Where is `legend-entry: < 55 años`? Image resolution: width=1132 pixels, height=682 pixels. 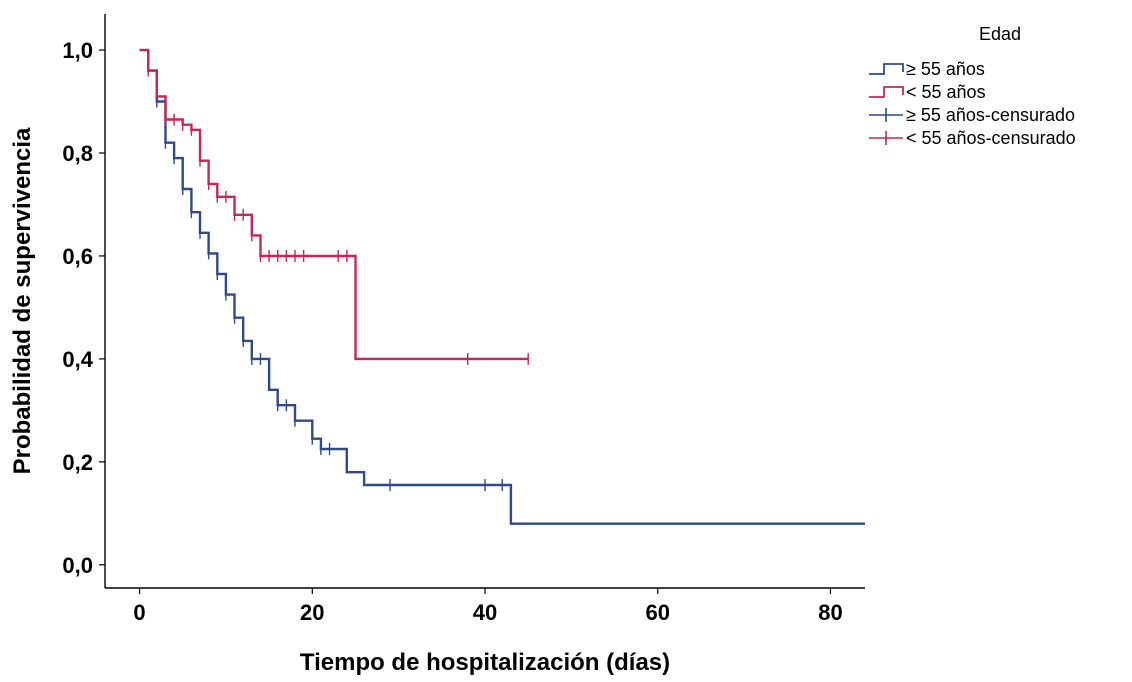 legend-entry: < 55 años is located at coordinates (927, 92).